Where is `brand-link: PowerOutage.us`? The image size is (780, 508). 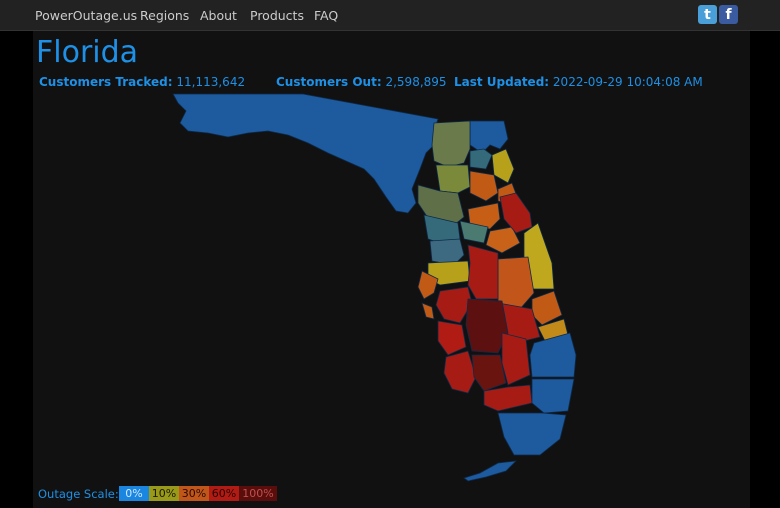
brand-link: PowerOutage.us is located at coordinates (86, 15).